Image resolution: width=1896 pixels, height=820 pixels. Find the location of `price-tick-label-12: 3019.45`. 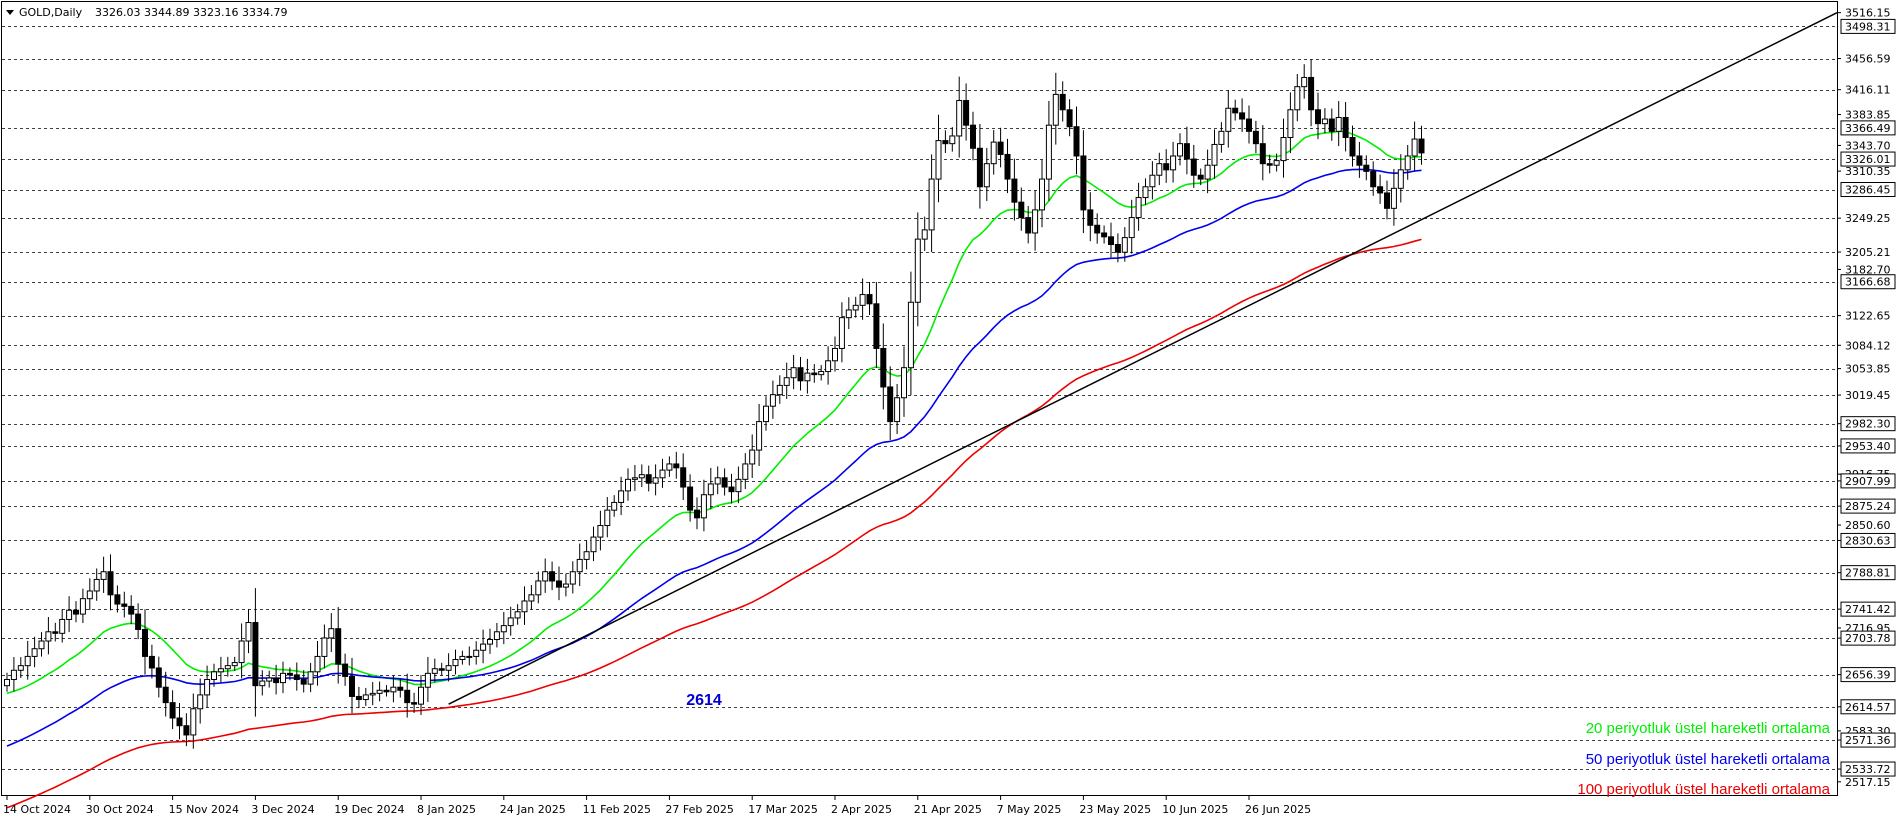

price-tick-label-12: 3019.45 is located at coordinates (1868, 395).